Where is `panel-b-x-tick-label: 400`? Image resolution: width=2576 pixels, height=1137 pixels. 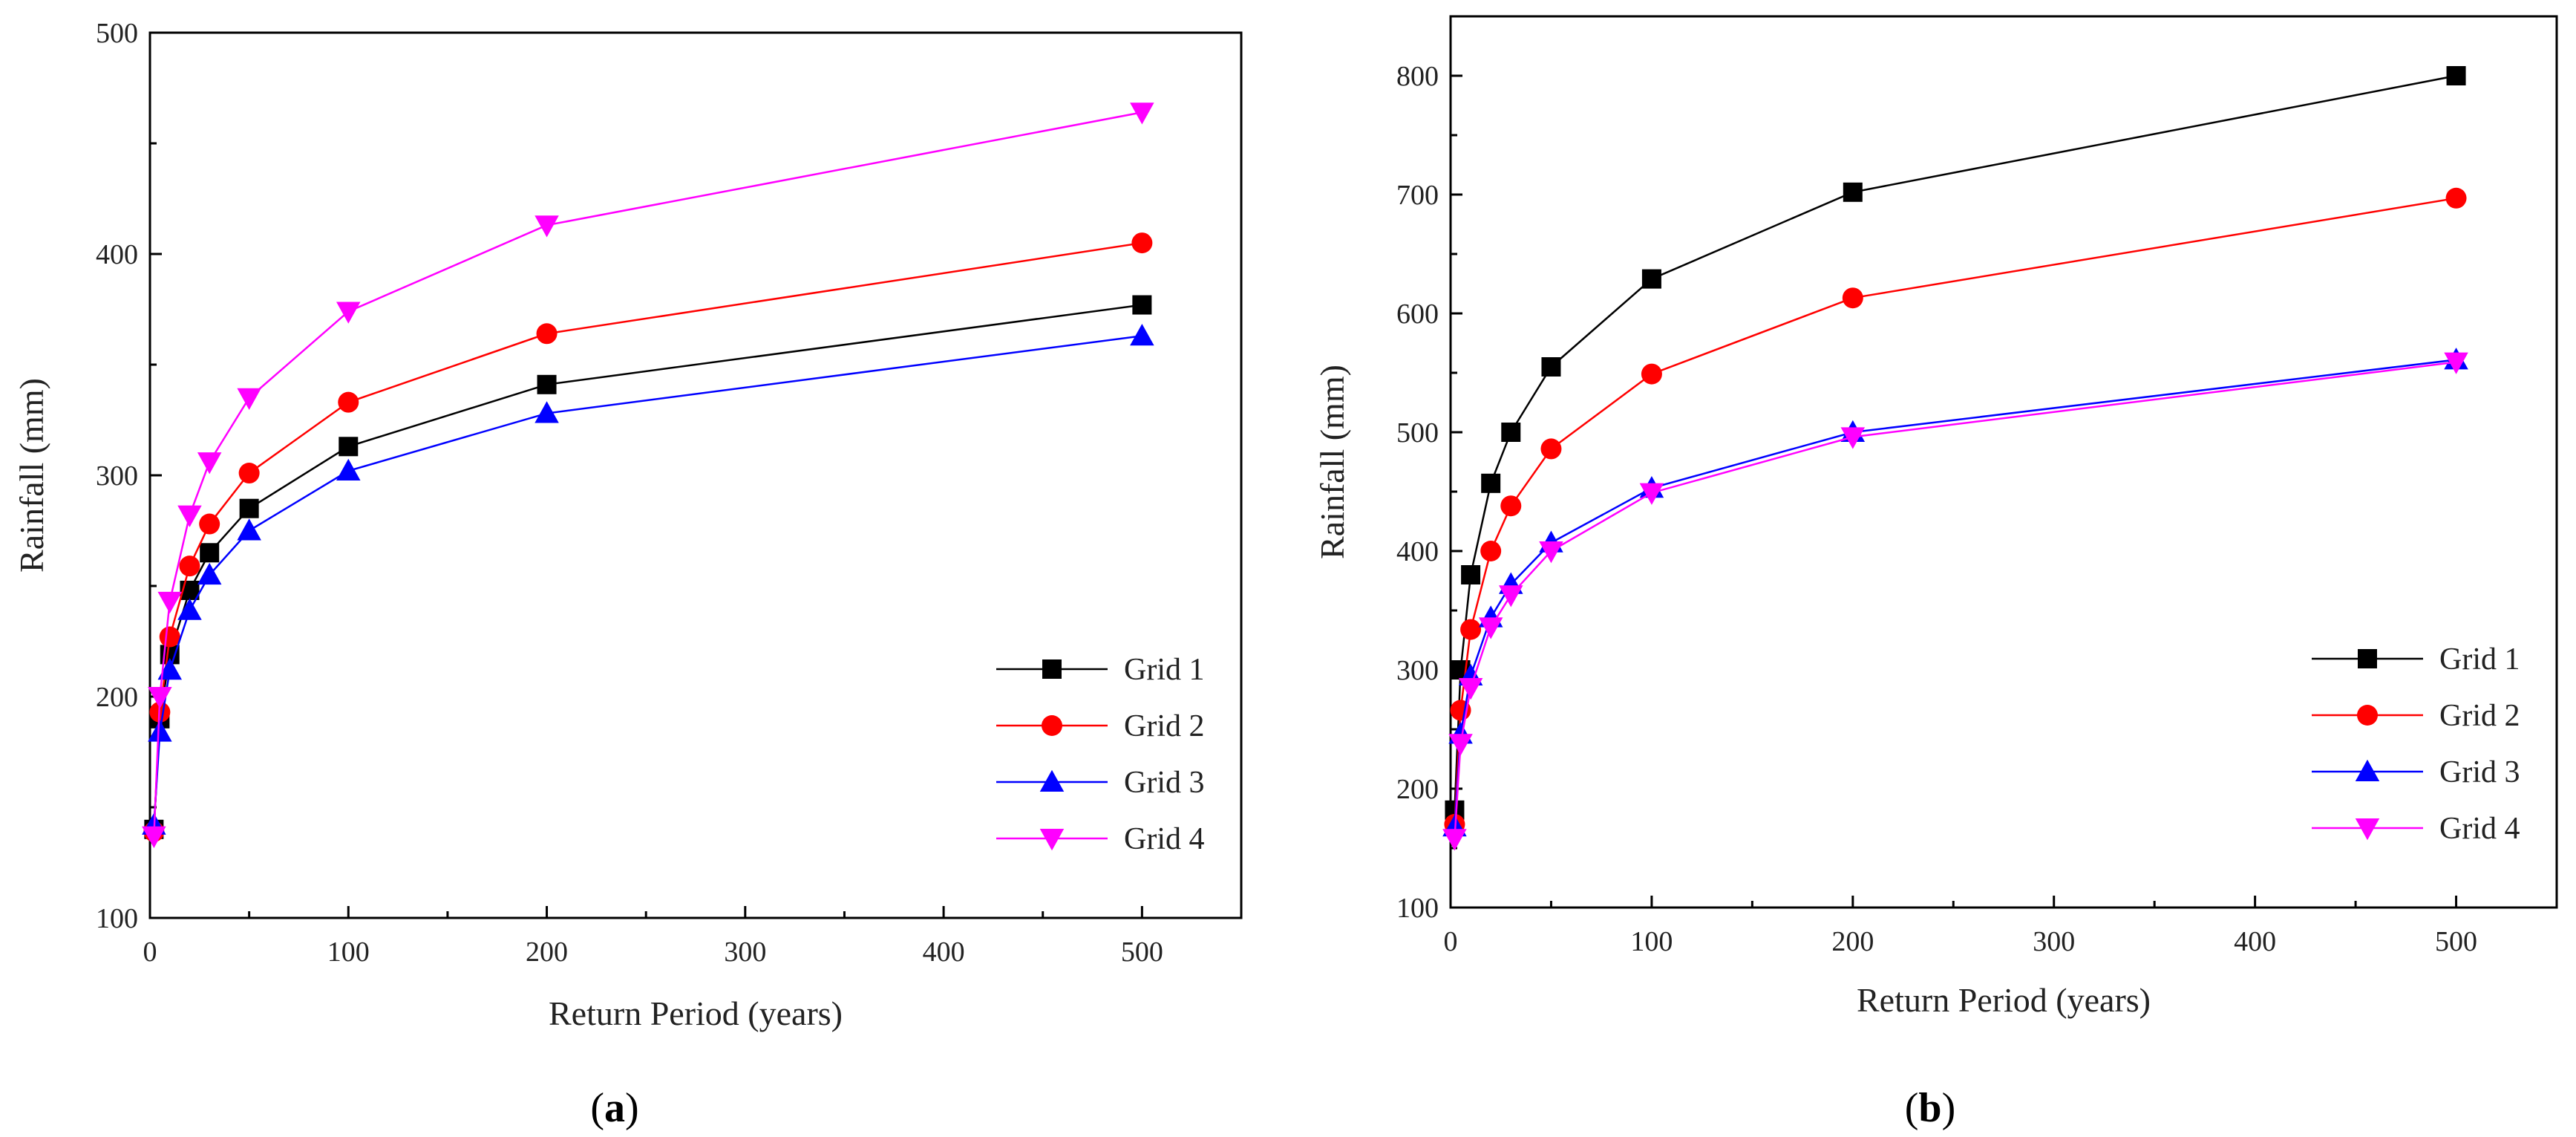 panel-b-x-tick-label: 400 is located at coordinates (2255, 941).